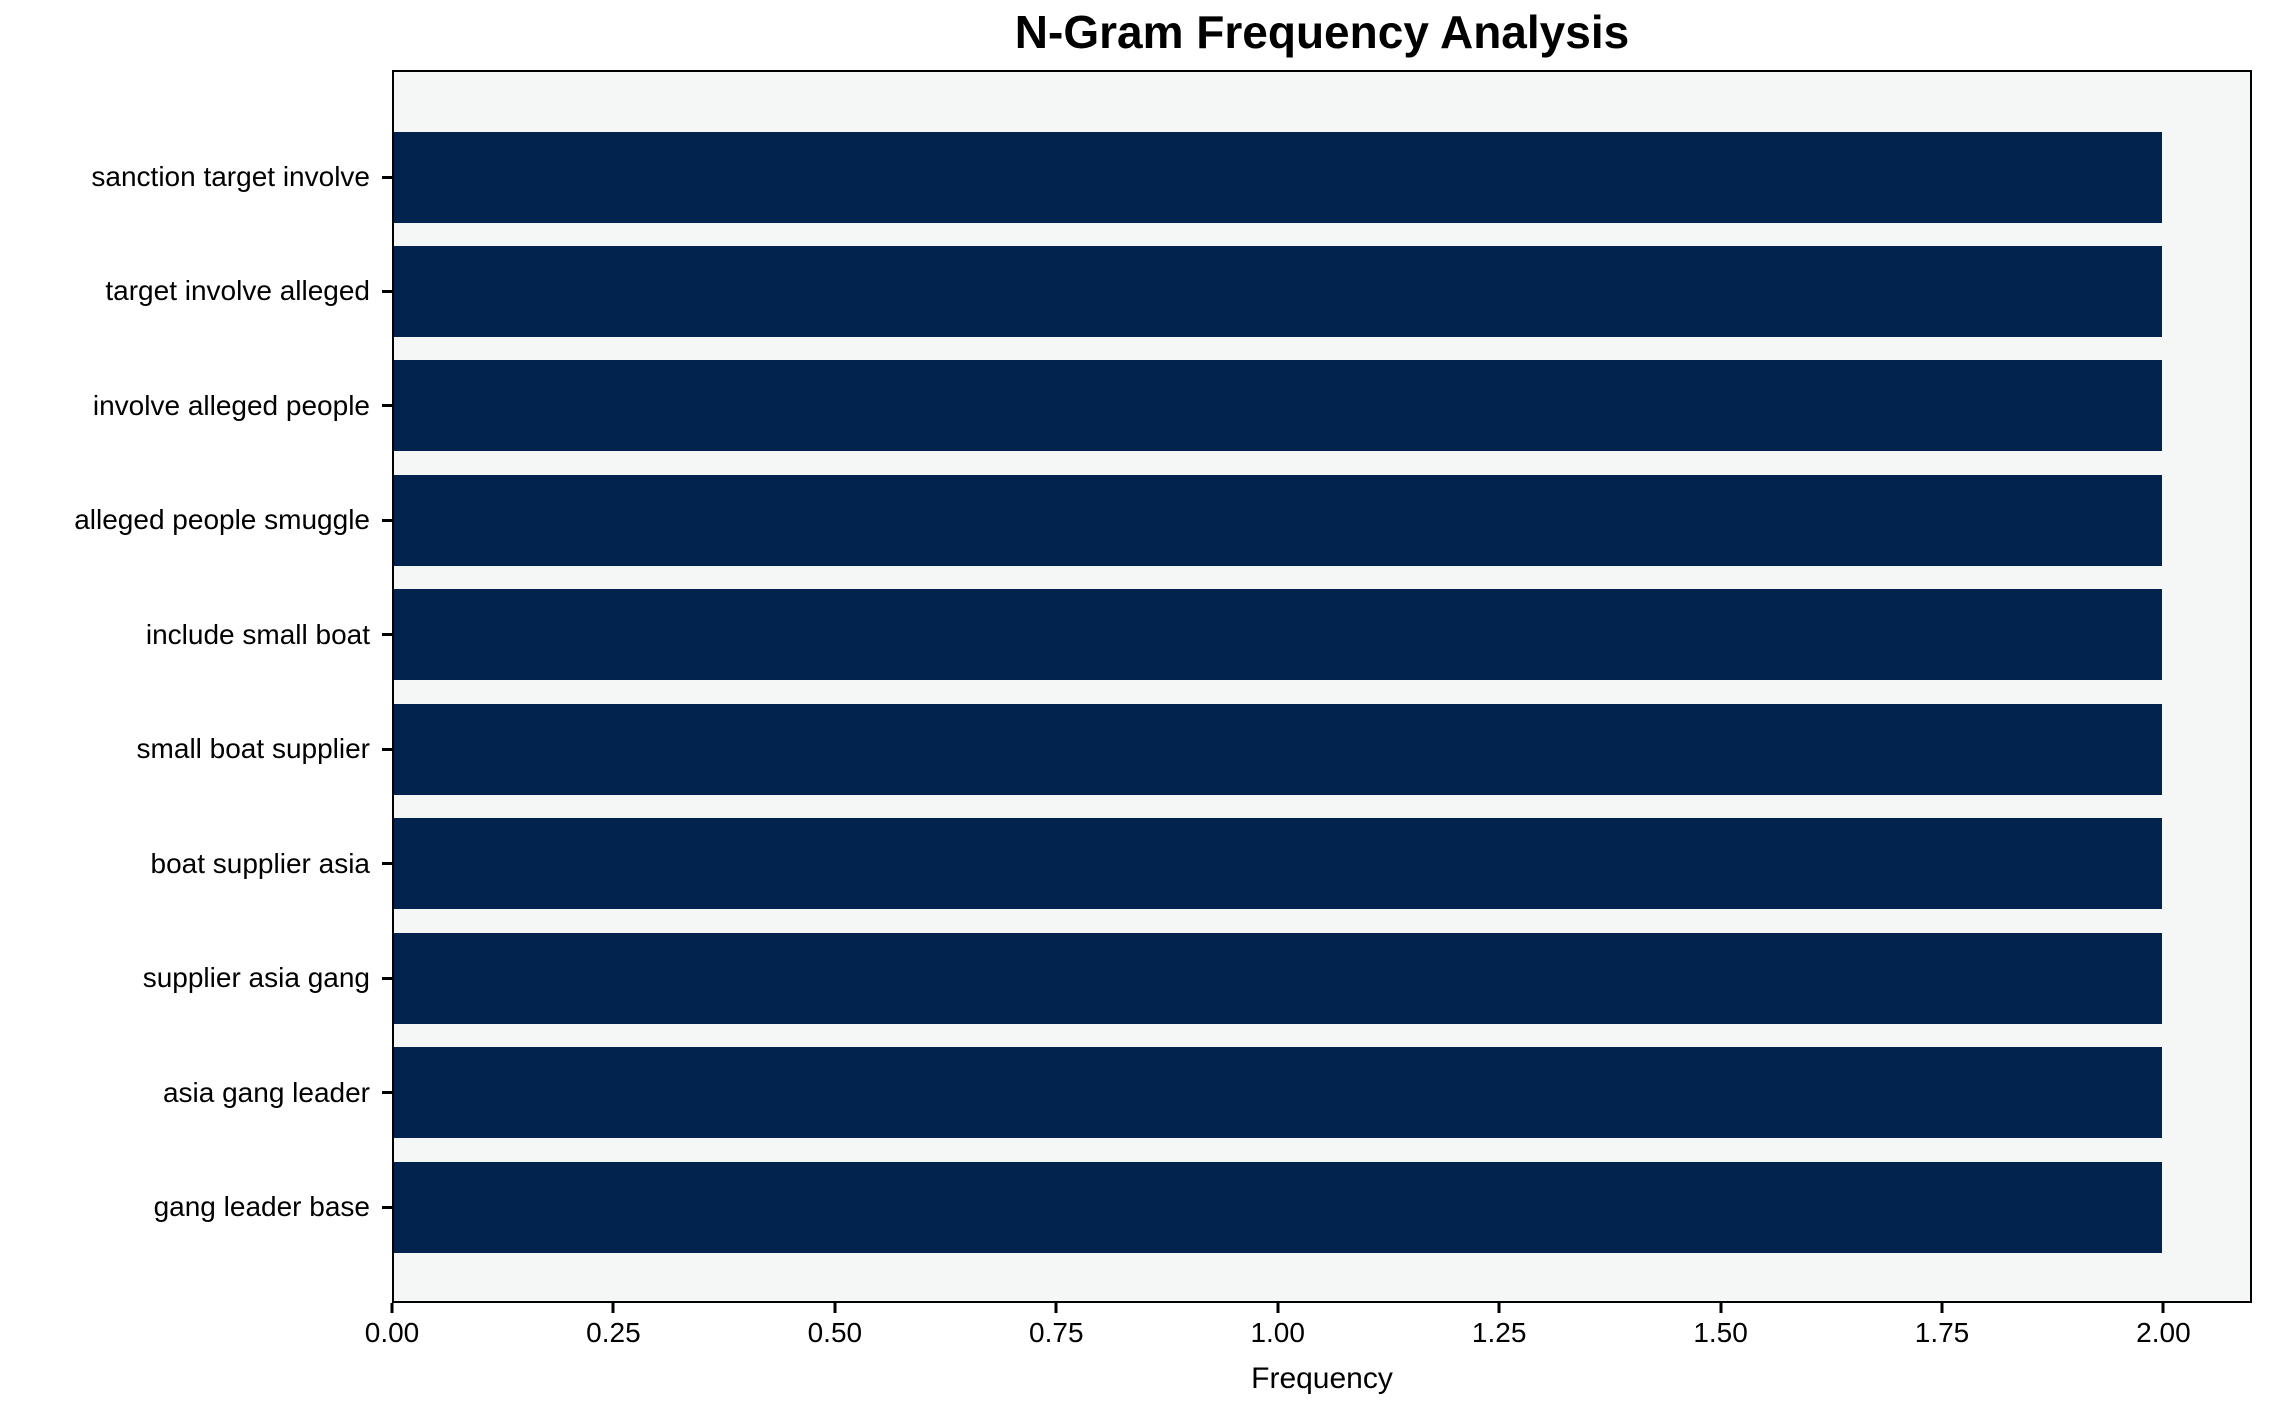  Describe the element at coordinates (266, 1092) in the screenshot. I see `y-tick-label: asia gang leader` at that location.